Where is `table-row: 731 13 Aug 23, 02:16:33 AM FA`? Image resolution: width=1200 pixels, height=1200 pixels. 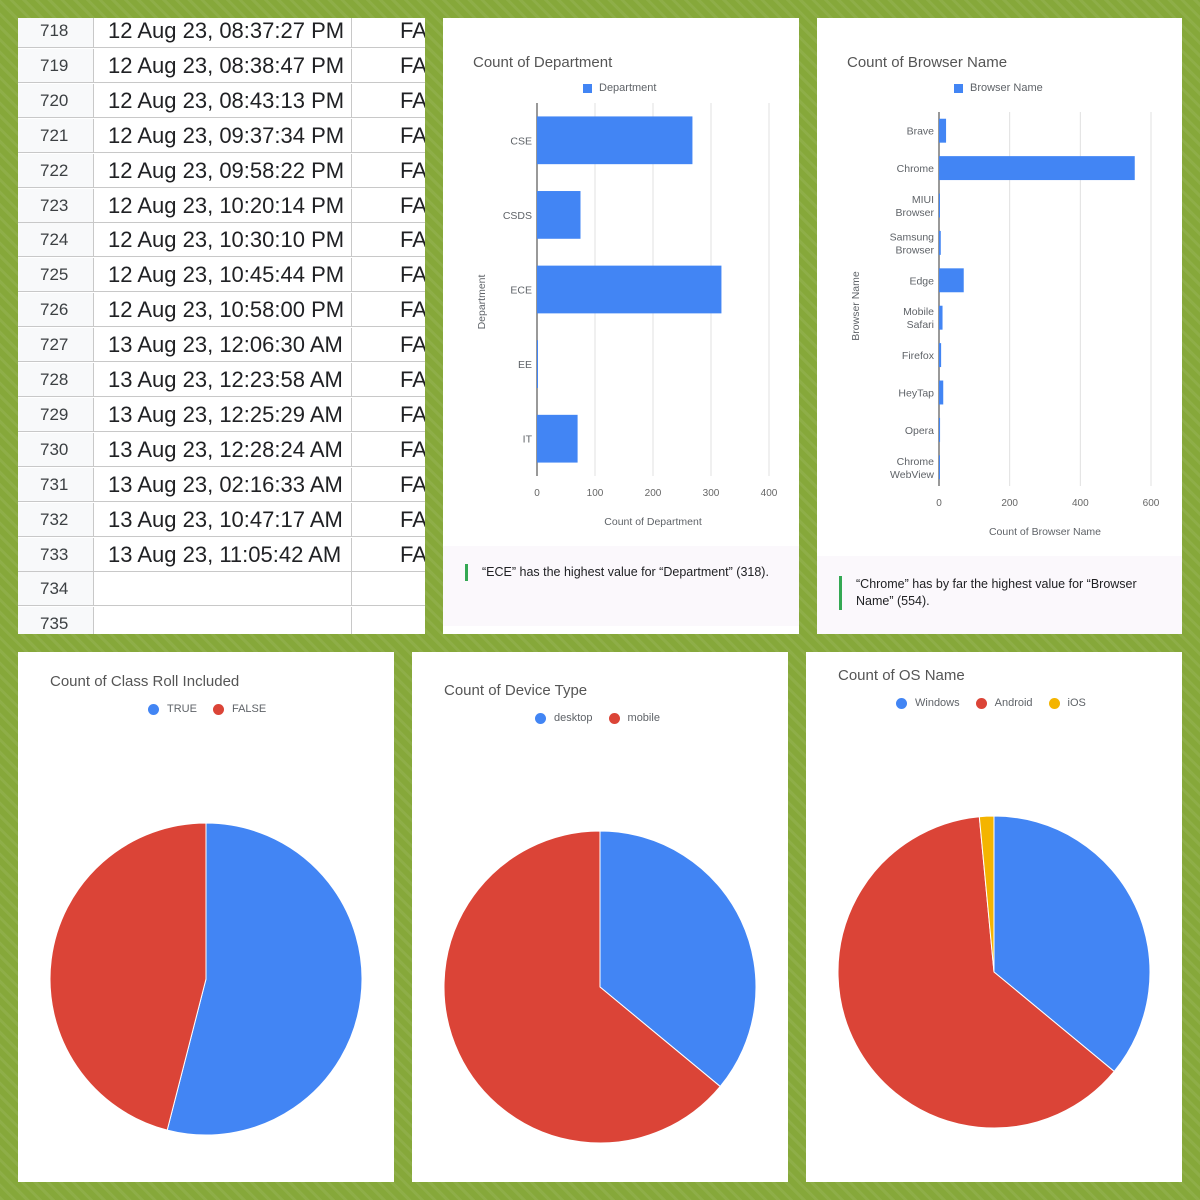
table-row: 731 13 Aug 23, 02:16:33 AM FA is located at coordinates (221, 485).